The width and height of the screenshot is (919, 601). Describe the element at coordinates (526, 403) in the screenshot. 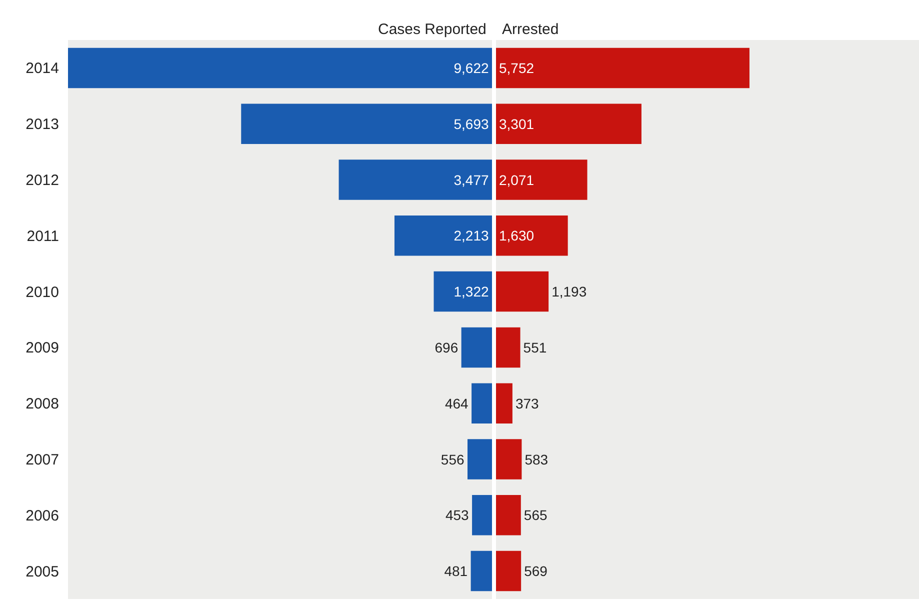

I see `data-label: 373` at that location.